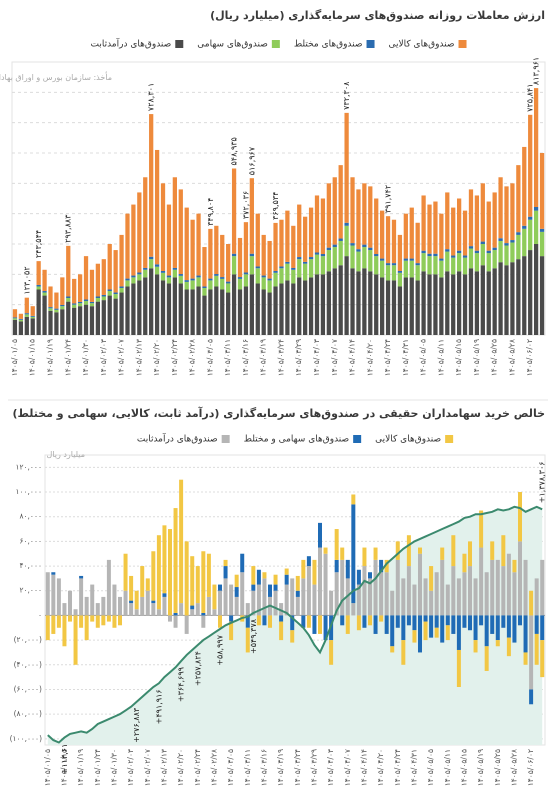 The height and width of the screenshot is (800, 556). What do you see at coordinates (352, 357) in the screenshot?
I see `x-tick-label: ۱۴۰۵/۰۴/۱۴` at bounding box center [352, 357].